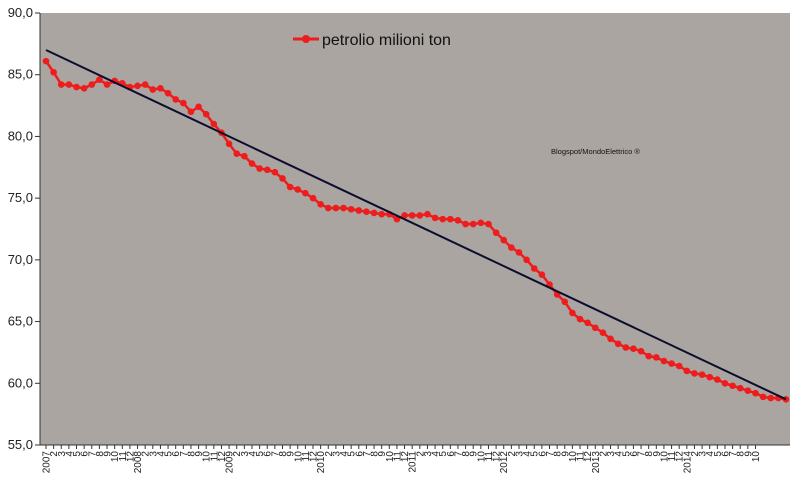 Image resolution: width=800 pixels, height=494 pixels. What do you see at coordinates (413, 462) in the screenshot?
I see `x-tick-label: 2011` at bounding box center [413, 462].